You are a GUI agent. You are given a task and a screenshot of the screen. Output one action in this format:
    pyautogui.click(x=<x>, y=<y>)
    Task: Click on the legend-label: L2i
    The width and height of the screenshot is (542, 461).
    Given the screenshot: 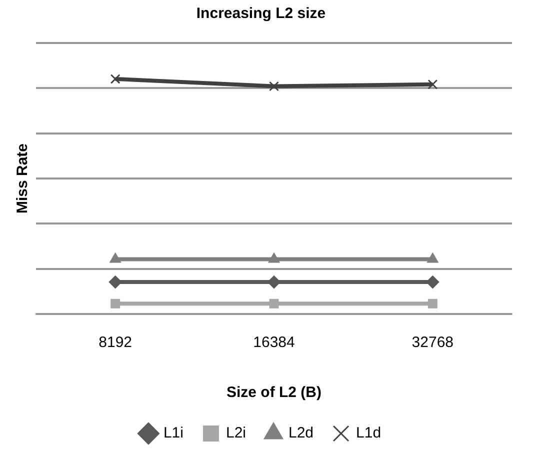 What is the action you would take?
    pyautogui.click(x=236, y=433)
    